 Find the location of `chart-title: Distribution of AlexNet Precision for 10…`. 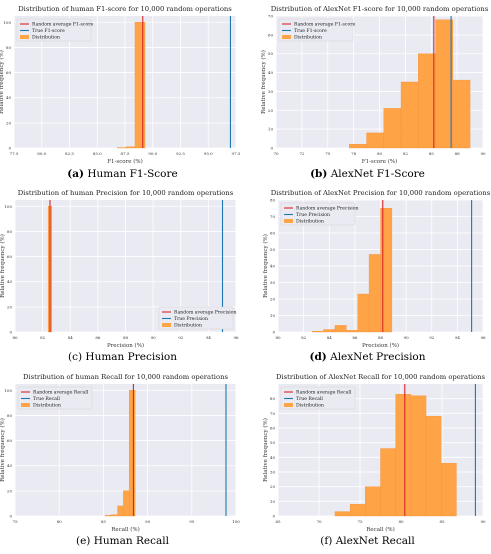

chart-title: Distribution of AlexNet Precision for 10… is located at coordinates (381, 193).